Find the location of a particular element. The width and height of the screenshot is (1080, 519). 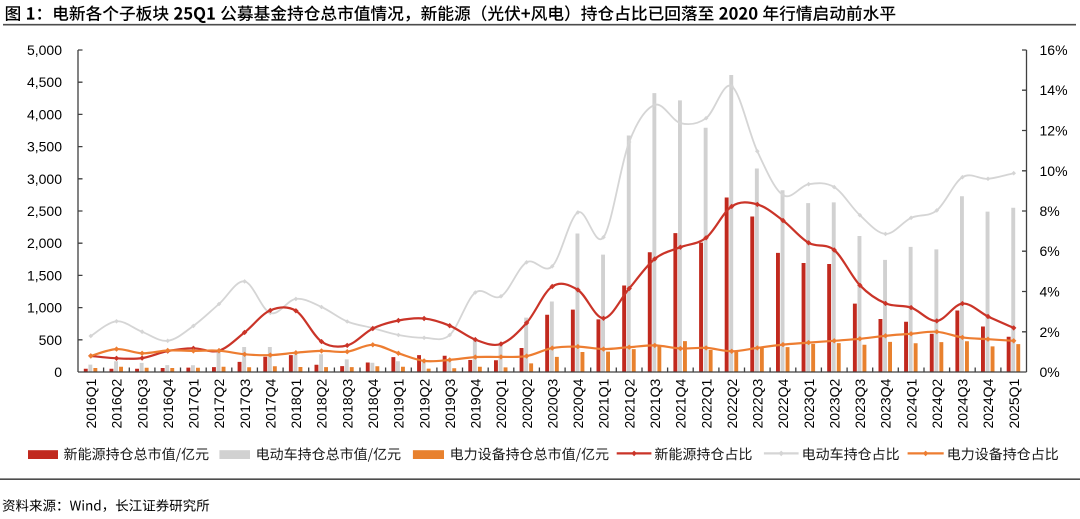

svg-text: 2017Q3 is located at coordinates (245, 403).